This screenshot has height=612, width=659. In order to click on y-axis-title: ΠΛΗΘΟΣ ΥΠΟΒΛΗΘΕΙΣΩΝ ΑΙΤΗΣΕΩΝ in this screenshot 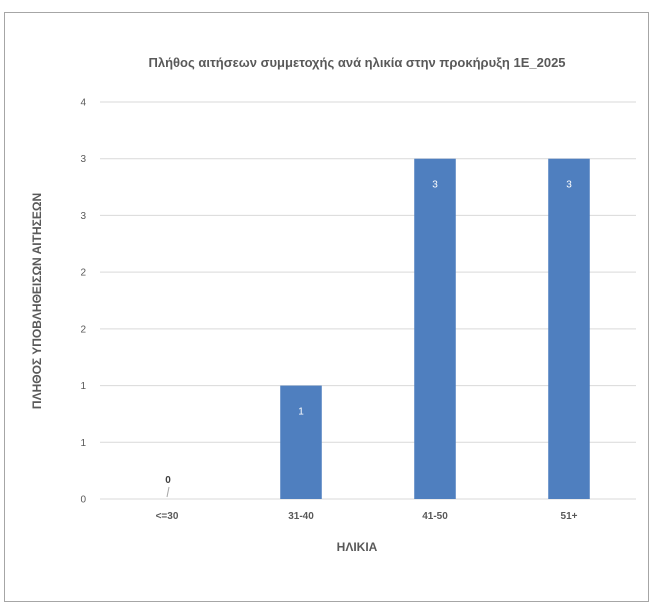, I will do `click(37, 301)`.